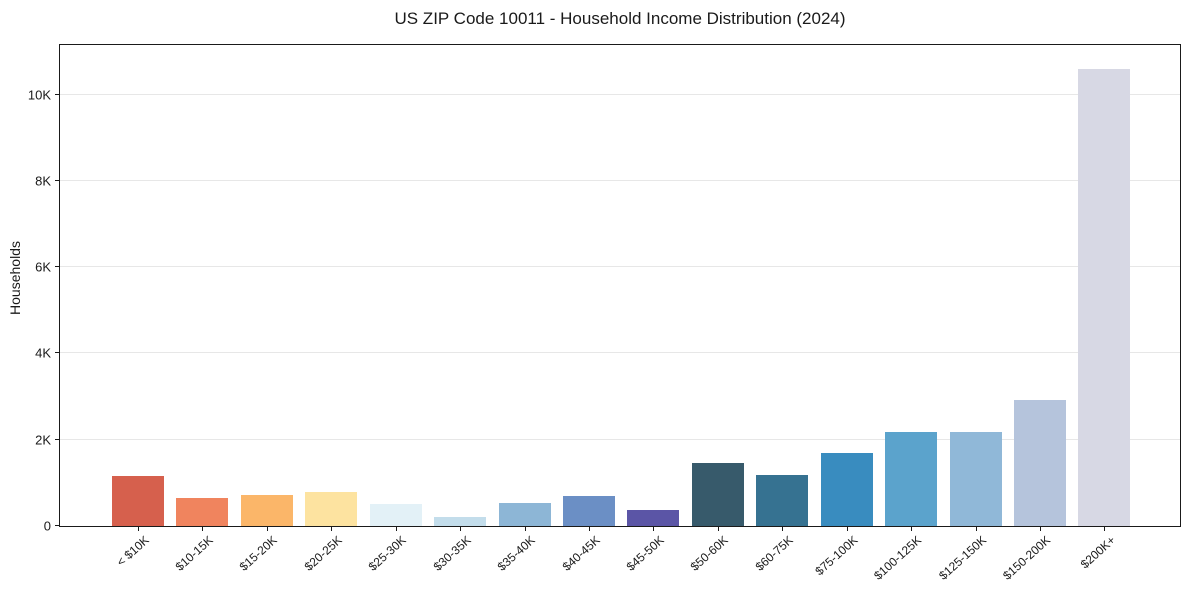 The width and height of the screenshot is (1189, 590). Describe the element at coordinates (39, 95) in the screenshot. I see `y-axis-tick-label: 10K` at that location.